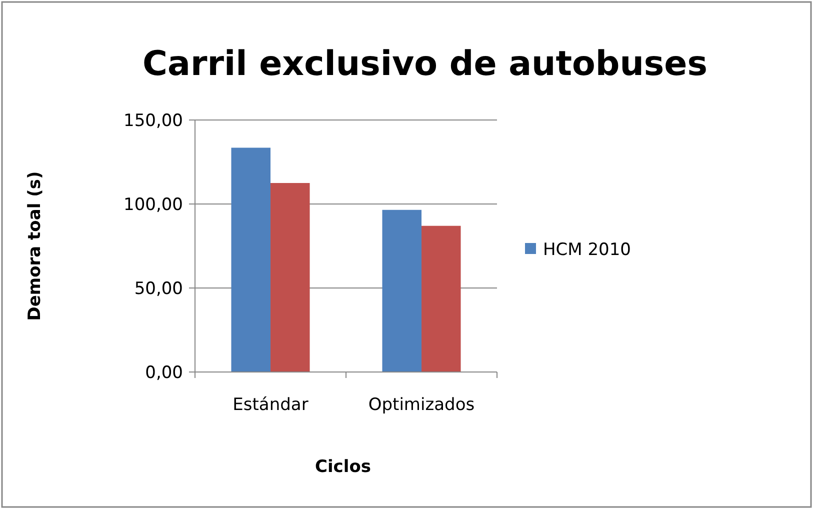  I want to click on legend-label: HCM 2010, so click(587, 250).